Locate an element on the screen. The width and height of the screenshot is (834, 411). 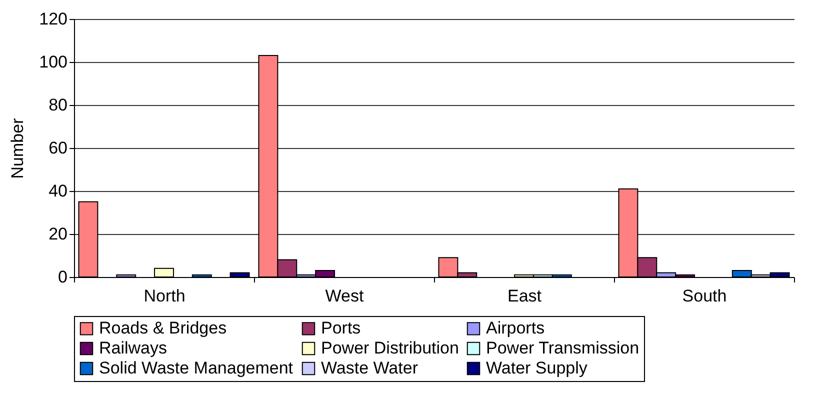
legend-label: Ports is located at coordinates (341, 328).